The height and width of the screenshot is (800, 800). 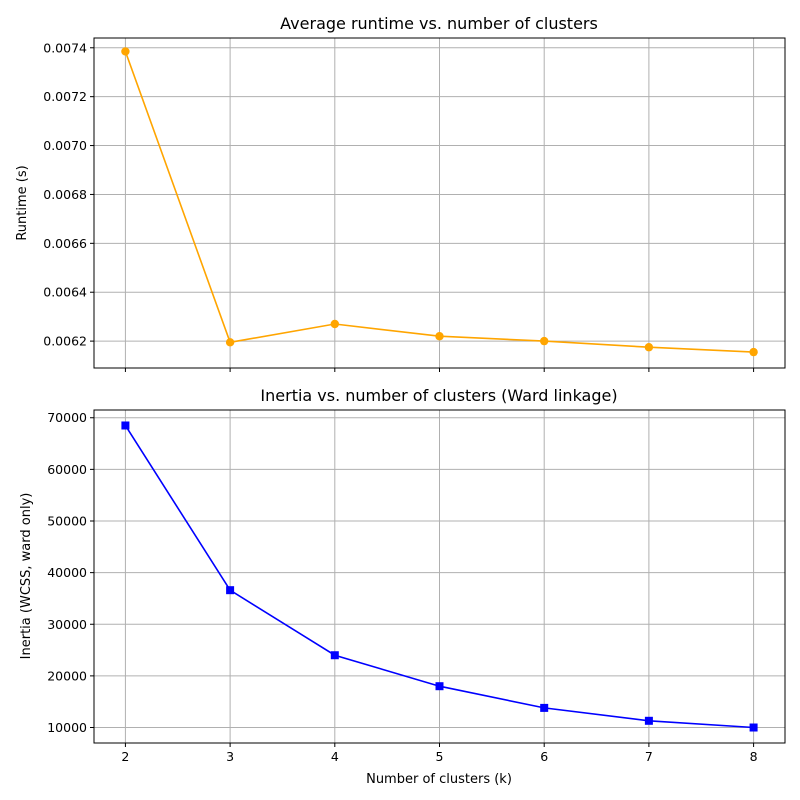 What do you see at coordinates (125, 756) in the screenshot?
I see `inertia-x-tick-label: 2` at bounding box center [125, 756].